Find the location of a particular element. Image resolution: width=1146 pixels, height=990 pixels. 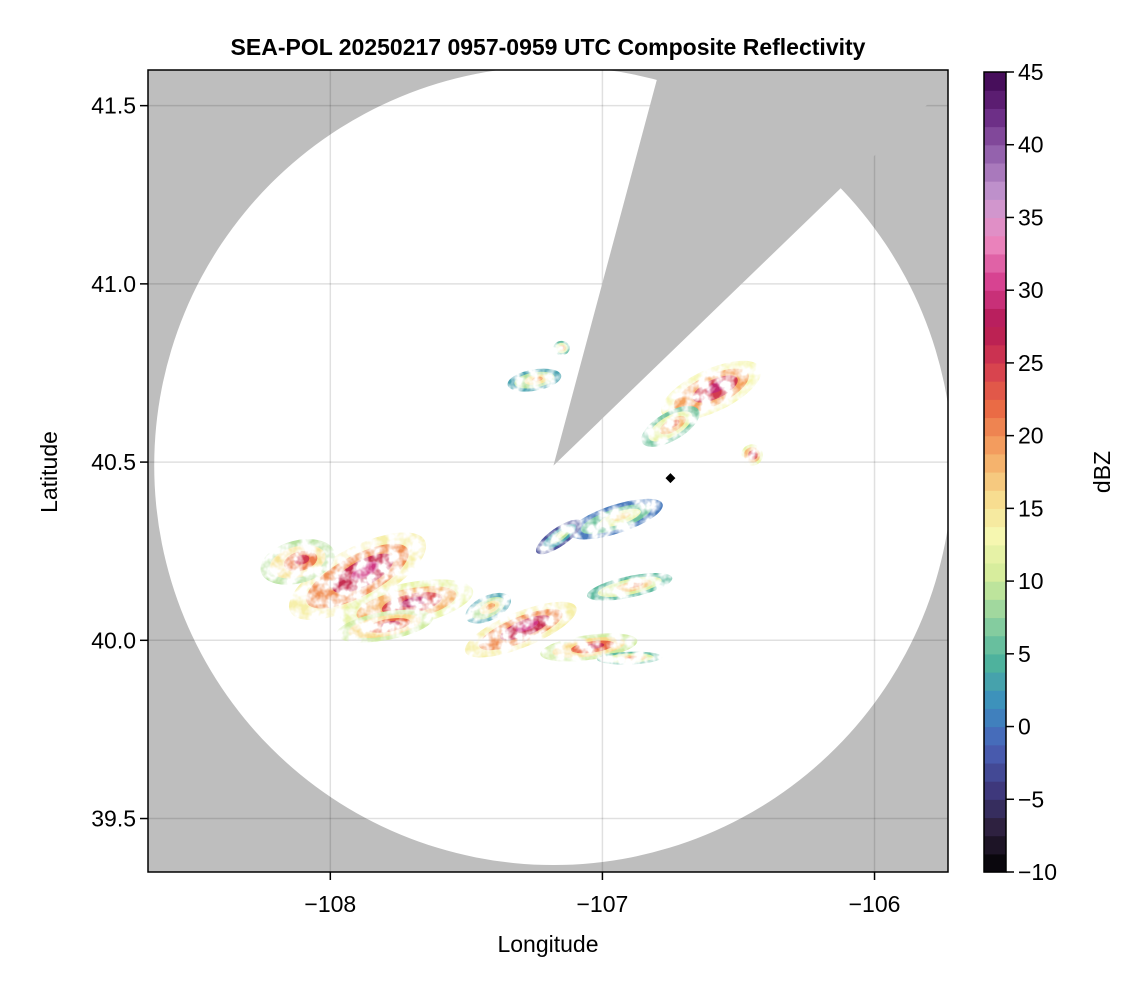

colorbar-tick-label: 0 is located at coordinates (1024, 727).